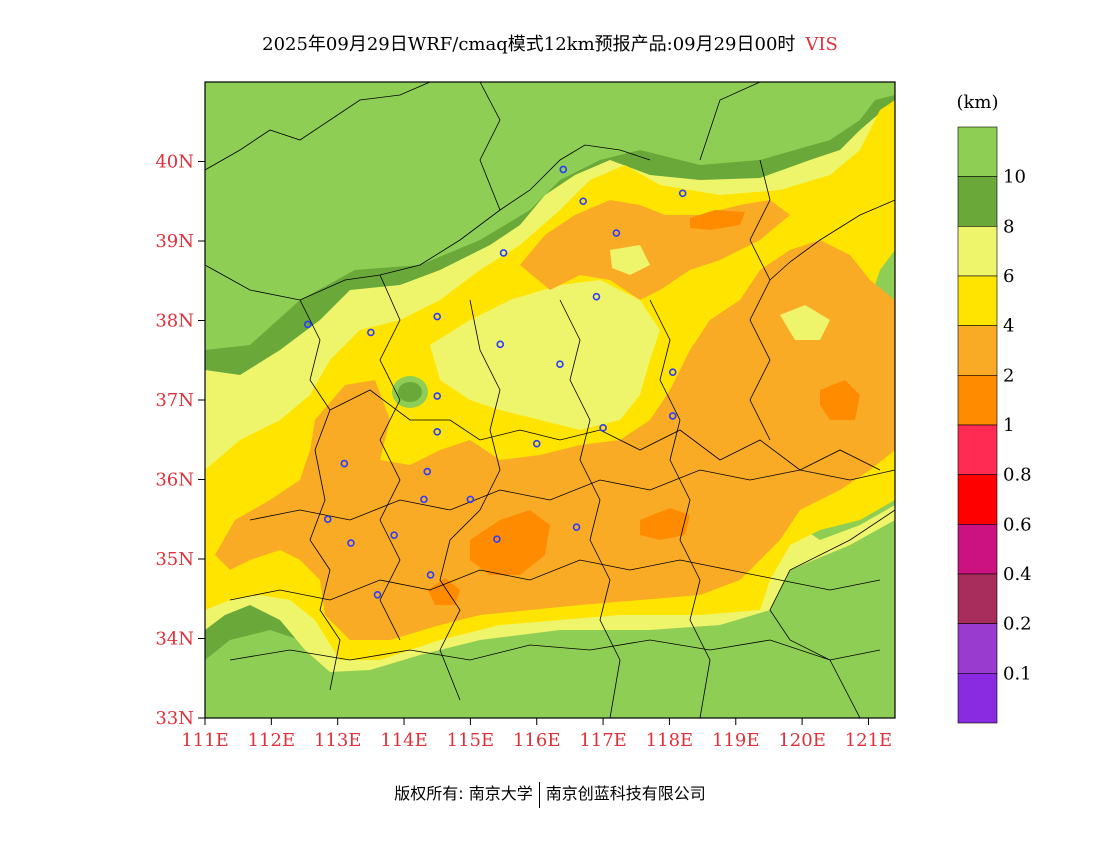  What do you see at coordinates (174, 400) in the screenshot?
I see `lat-label: 37N` at bounding box center [174, 400].